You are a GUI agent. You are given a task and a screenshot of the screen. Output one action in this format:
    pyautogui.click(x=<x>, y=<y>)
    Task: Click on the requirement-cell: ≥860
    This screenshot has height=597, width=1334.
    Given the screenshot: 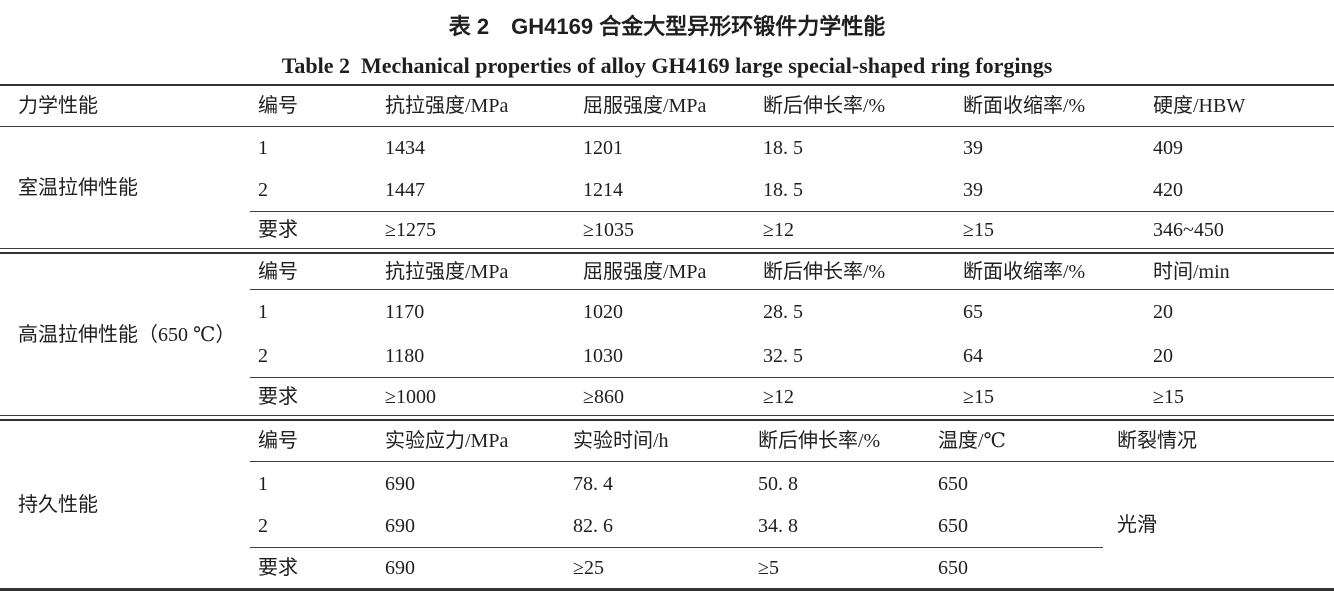 What is the action you would take?
    pyautogui.click(x=665, y=396)
    